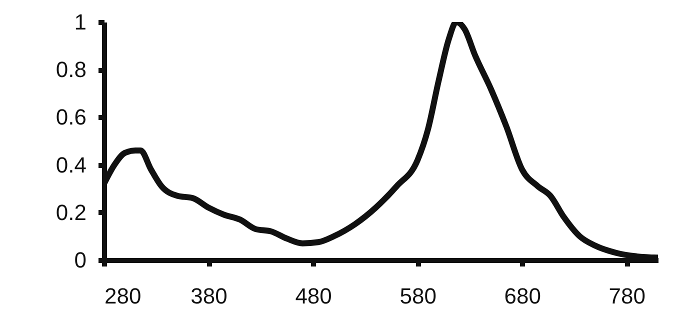  What do you see at coordinates (71, 117) in the screenshot?
I see `y-tick-label: 0.6` at bounding box center [71, 117].